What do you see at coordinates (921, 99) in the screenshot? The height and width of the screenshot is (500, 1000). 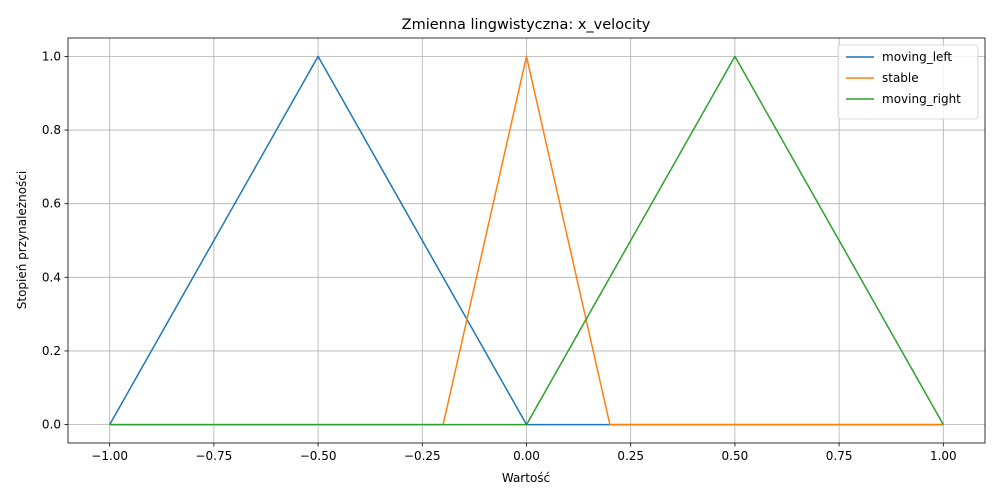 I see `legend-label-moving-right: moving_right` at bounding box center [921, 99].